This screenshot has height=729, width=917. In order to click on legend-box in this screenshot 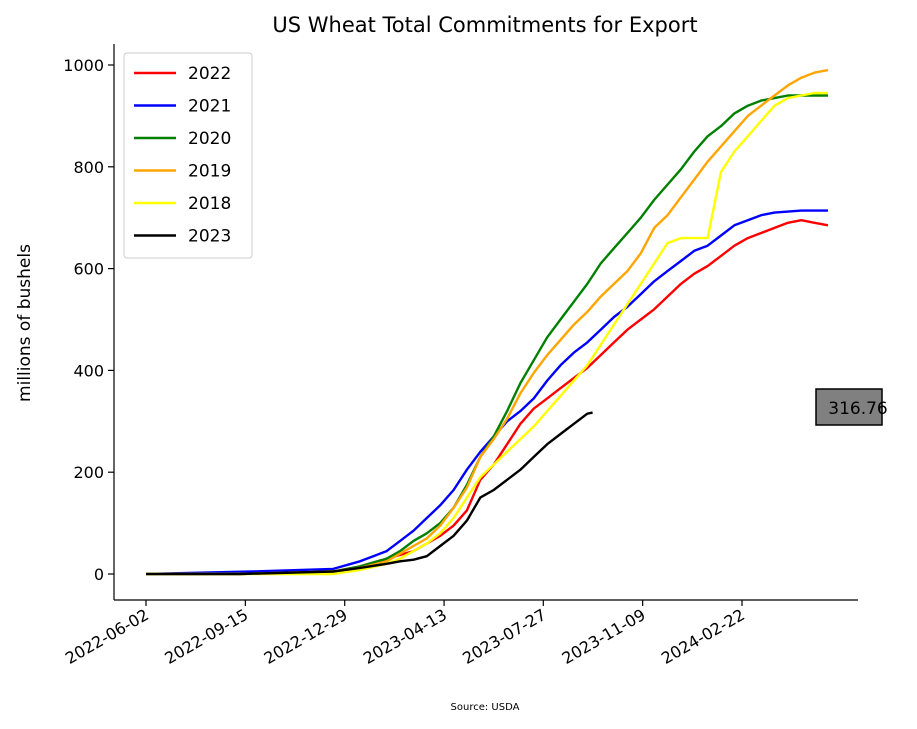, I will do `click(188, 155)`.